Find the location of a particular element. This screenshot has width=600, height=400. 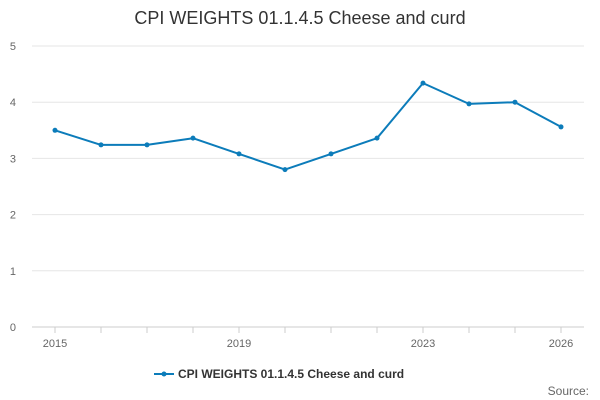

chart-title: CPI WEIGHTS 01.1.4.5 Cheese and curd is located at coordinates (299, 18).